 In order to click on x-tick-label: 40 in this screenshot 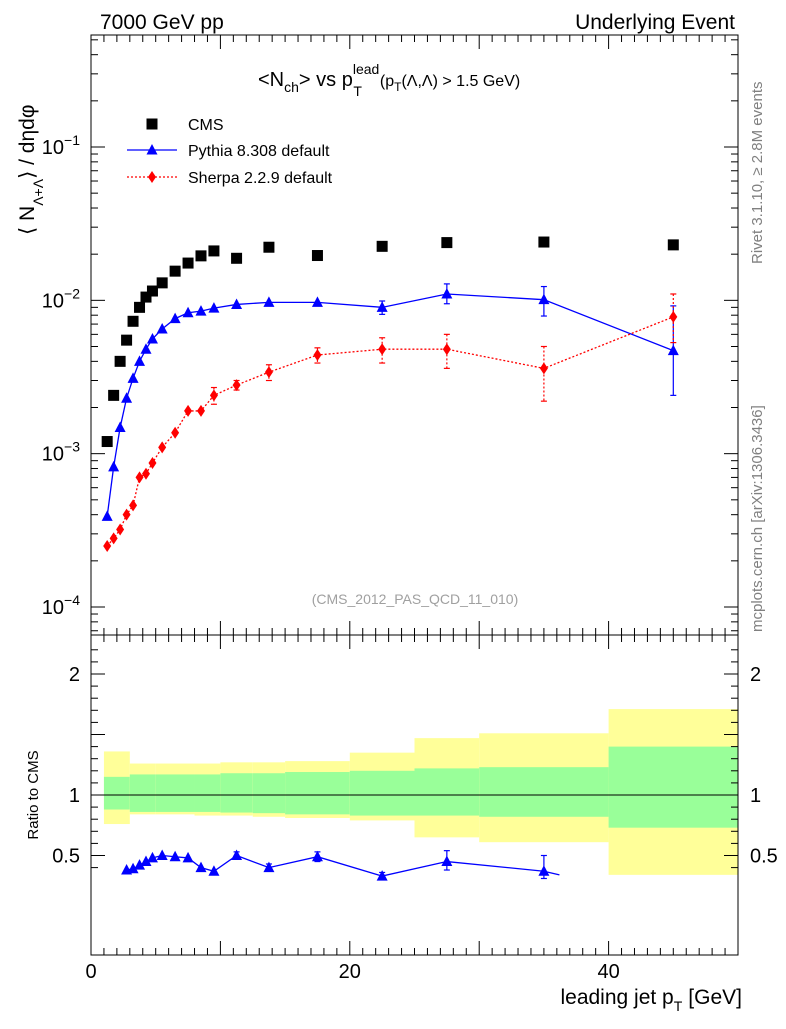, I will do `click(608, 972)`.